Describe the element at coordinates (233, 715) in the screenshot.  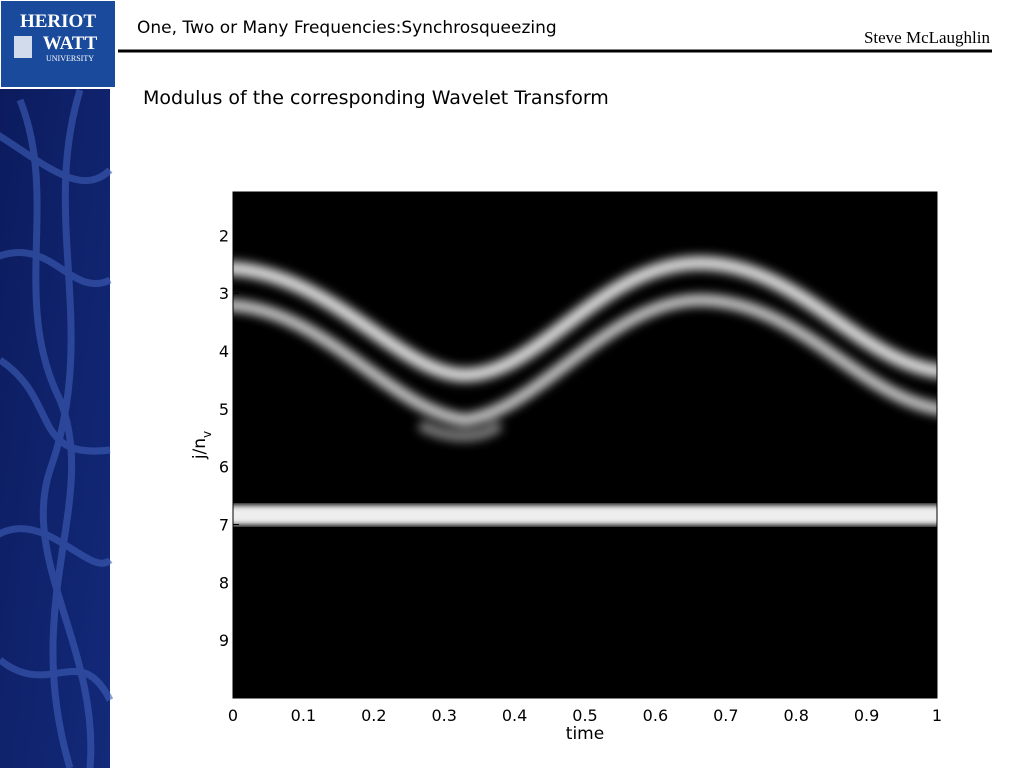
I see `x-tick-label: 0` at that location.